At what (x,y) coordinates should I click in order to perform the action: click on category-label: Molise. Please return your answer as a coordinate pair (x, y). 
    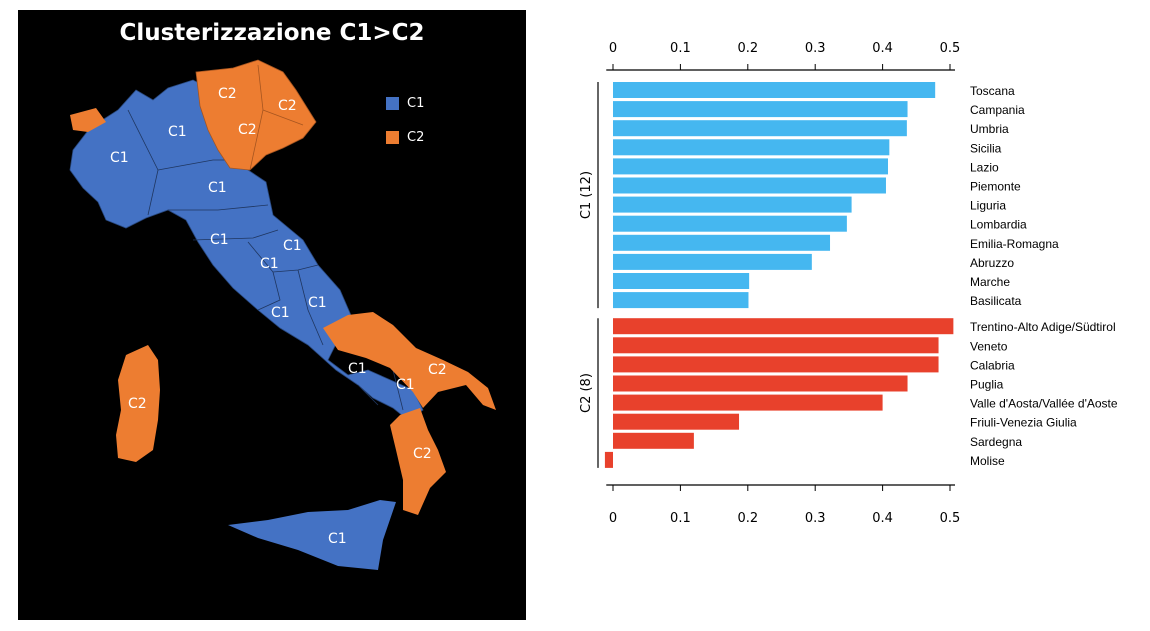
    Looking at the image, I should click on (987, 461).